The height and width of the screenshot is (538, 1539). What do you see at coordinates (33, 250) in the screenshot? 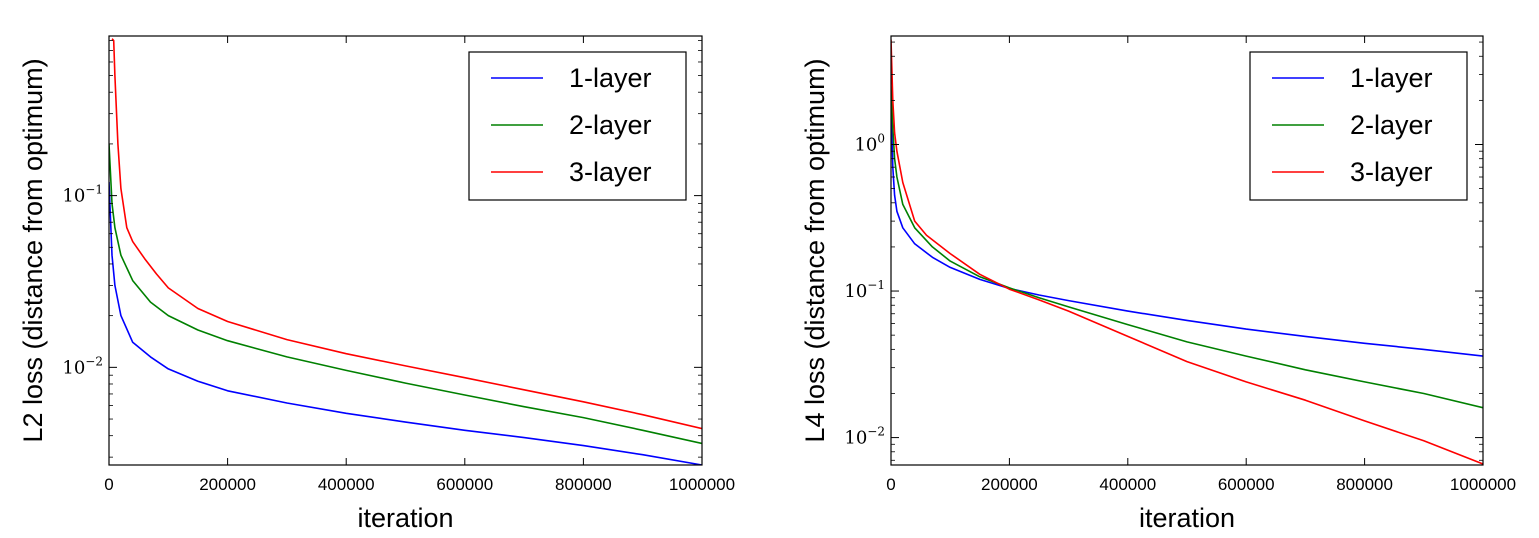
I see `y-axis-label: L2 loss (distance from optimum)` at bounding box center [33, 250].